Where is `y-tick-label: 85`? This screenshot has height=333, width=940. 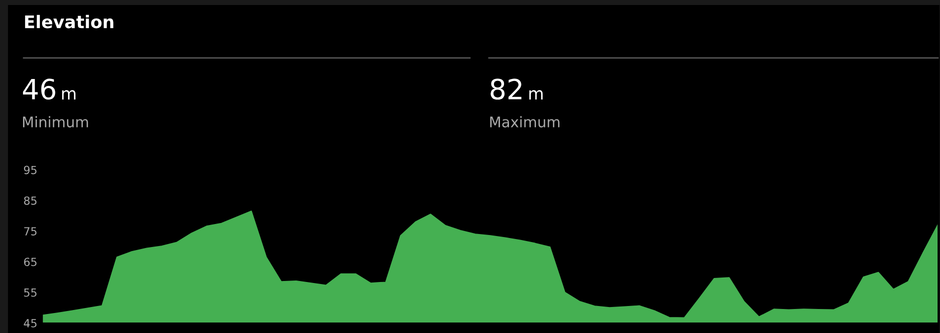
y-tick-label: 85 is located at coordinates (30, 200).